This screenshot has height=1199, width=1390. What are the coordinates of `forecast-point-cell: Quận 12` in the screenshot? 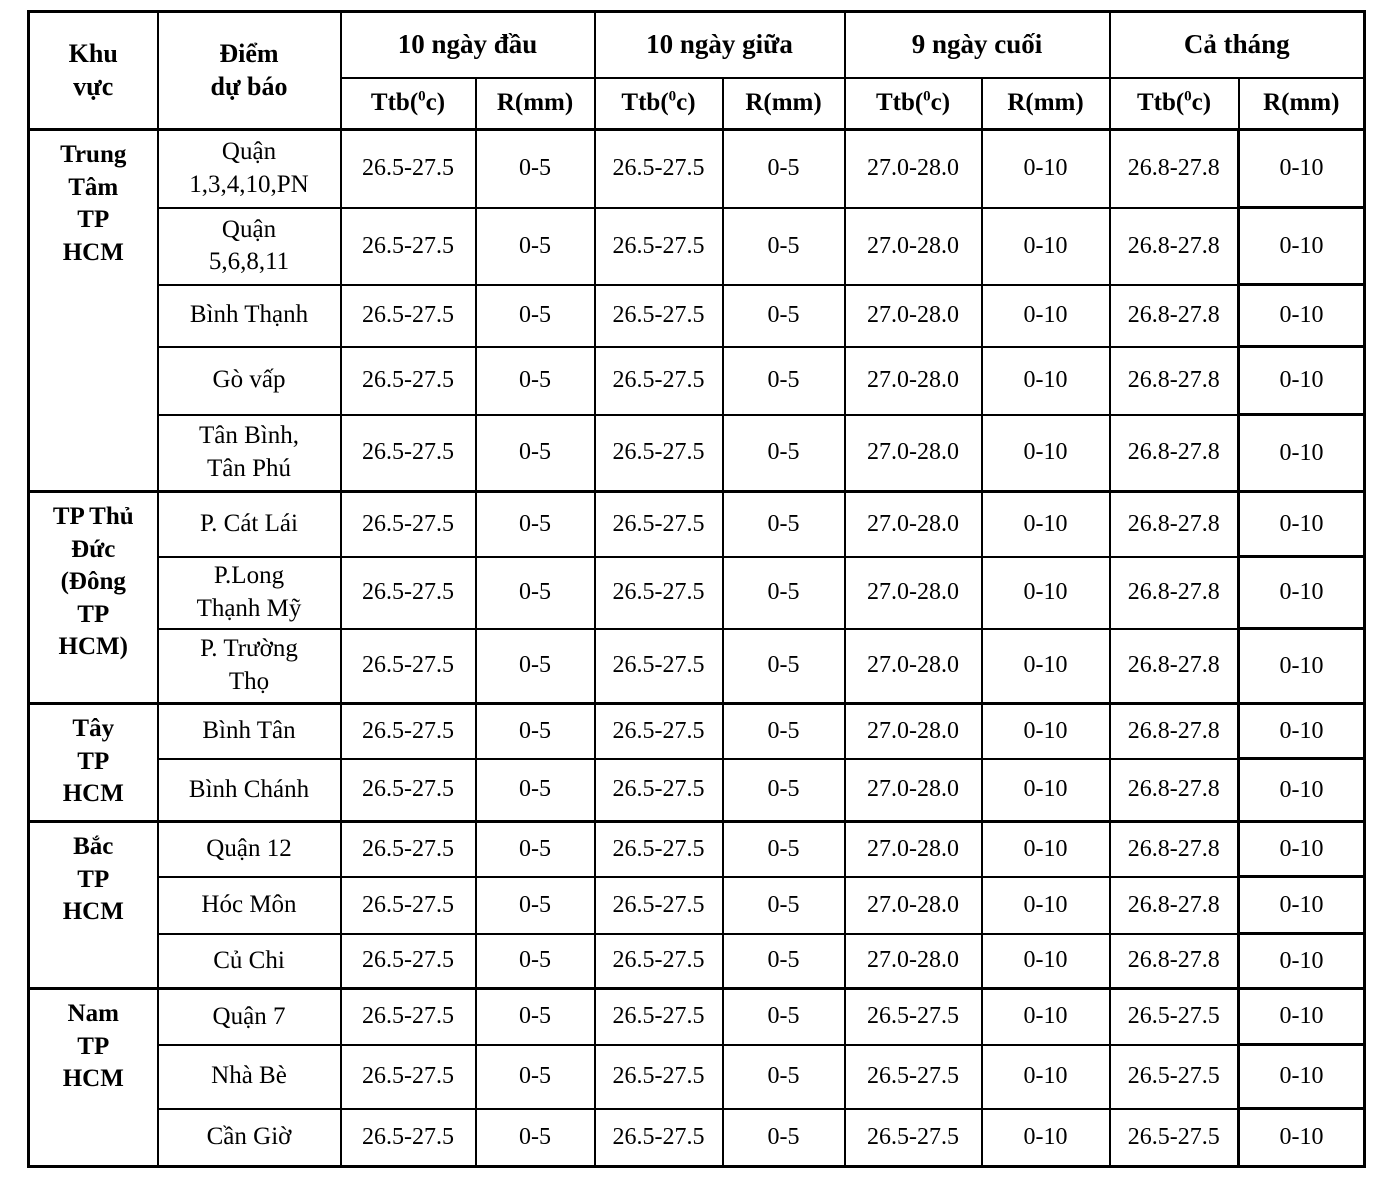 It's located at (249, 849).